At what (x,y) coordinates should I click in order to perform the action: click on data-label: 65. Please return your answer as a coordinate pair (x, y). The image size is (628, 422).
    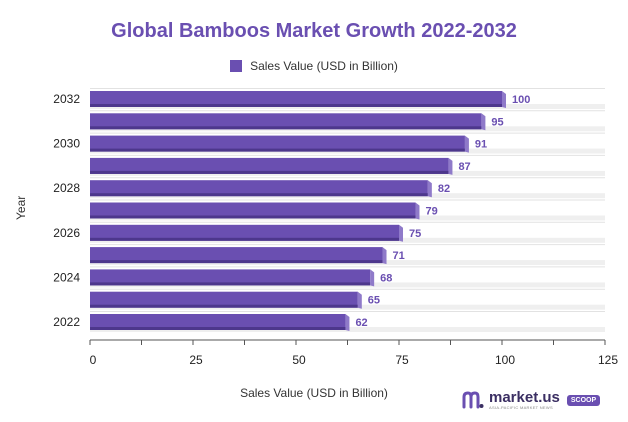
    Looking at the image, I should click on (374, 301).